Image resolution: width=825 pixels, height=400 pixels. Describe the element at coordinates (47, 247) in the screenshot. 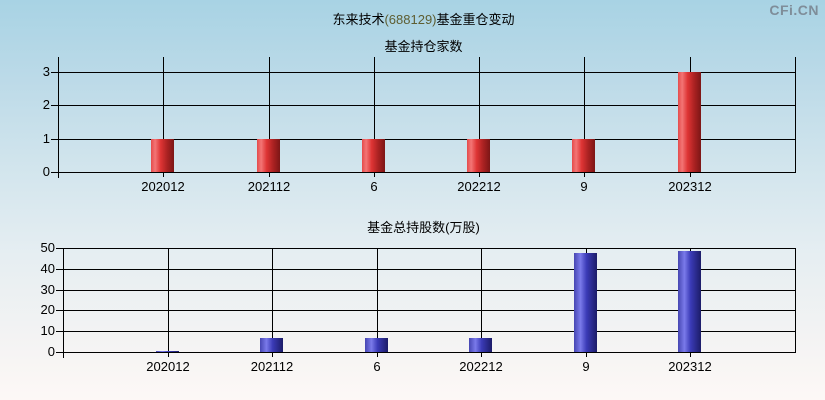

I see `y-axis-label-50: 50` at that location.